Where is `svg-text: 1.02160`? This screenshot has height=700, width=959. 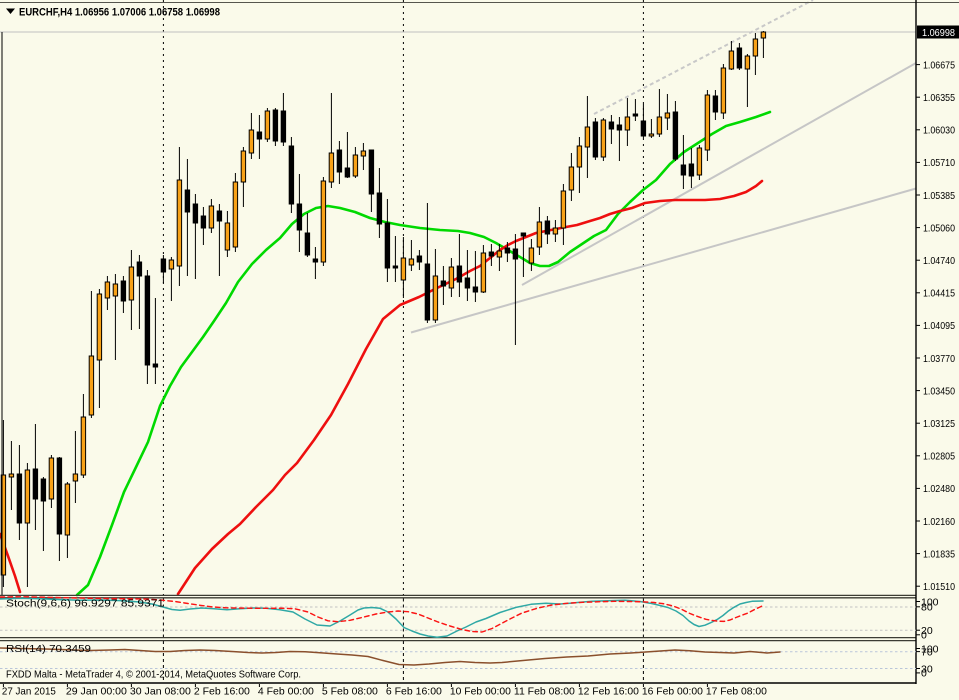 svg-text: 1.02160 is located at coordinates (939, 522).